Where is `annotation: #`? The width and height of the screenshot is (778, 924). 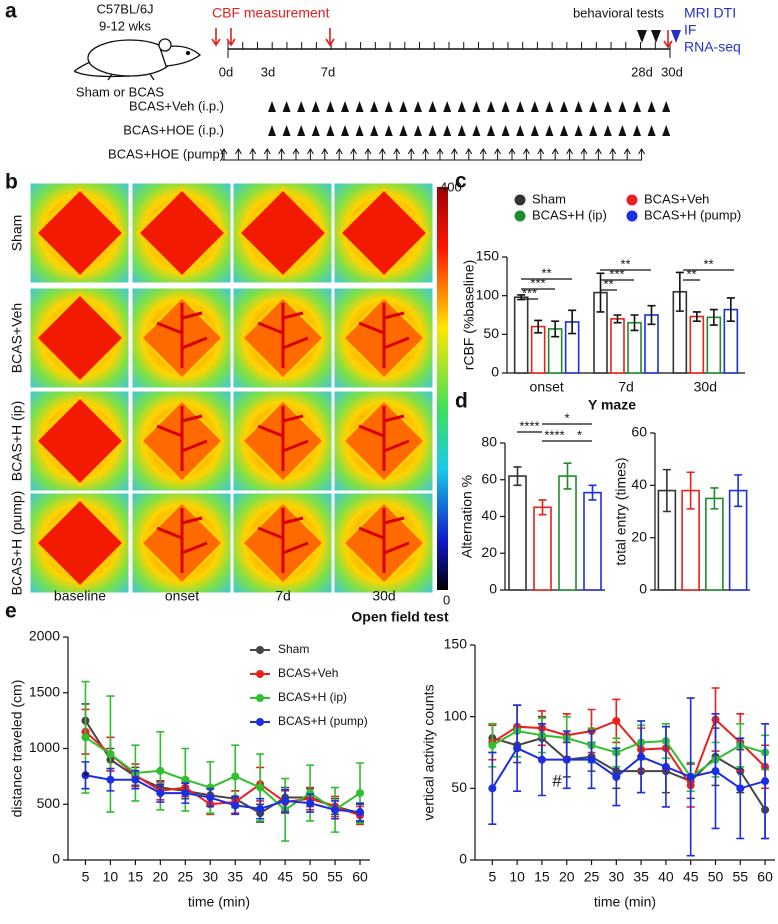 annotation: # is located at coordinates (557, 780).